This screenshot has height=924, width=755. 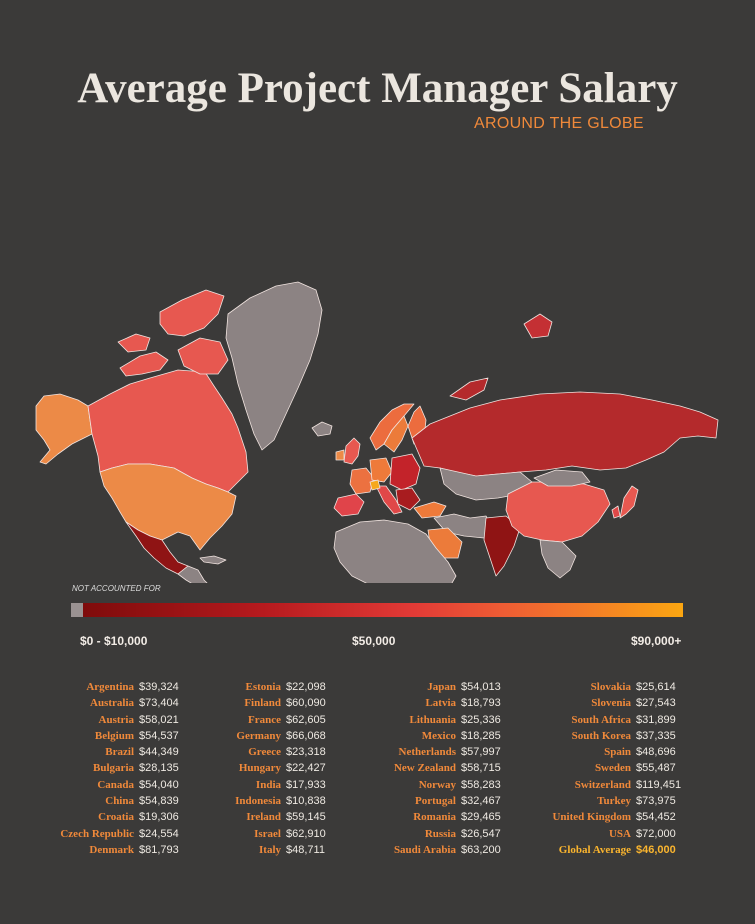 I want to click on country-name: Lithuania, so click(x=432, y=719).